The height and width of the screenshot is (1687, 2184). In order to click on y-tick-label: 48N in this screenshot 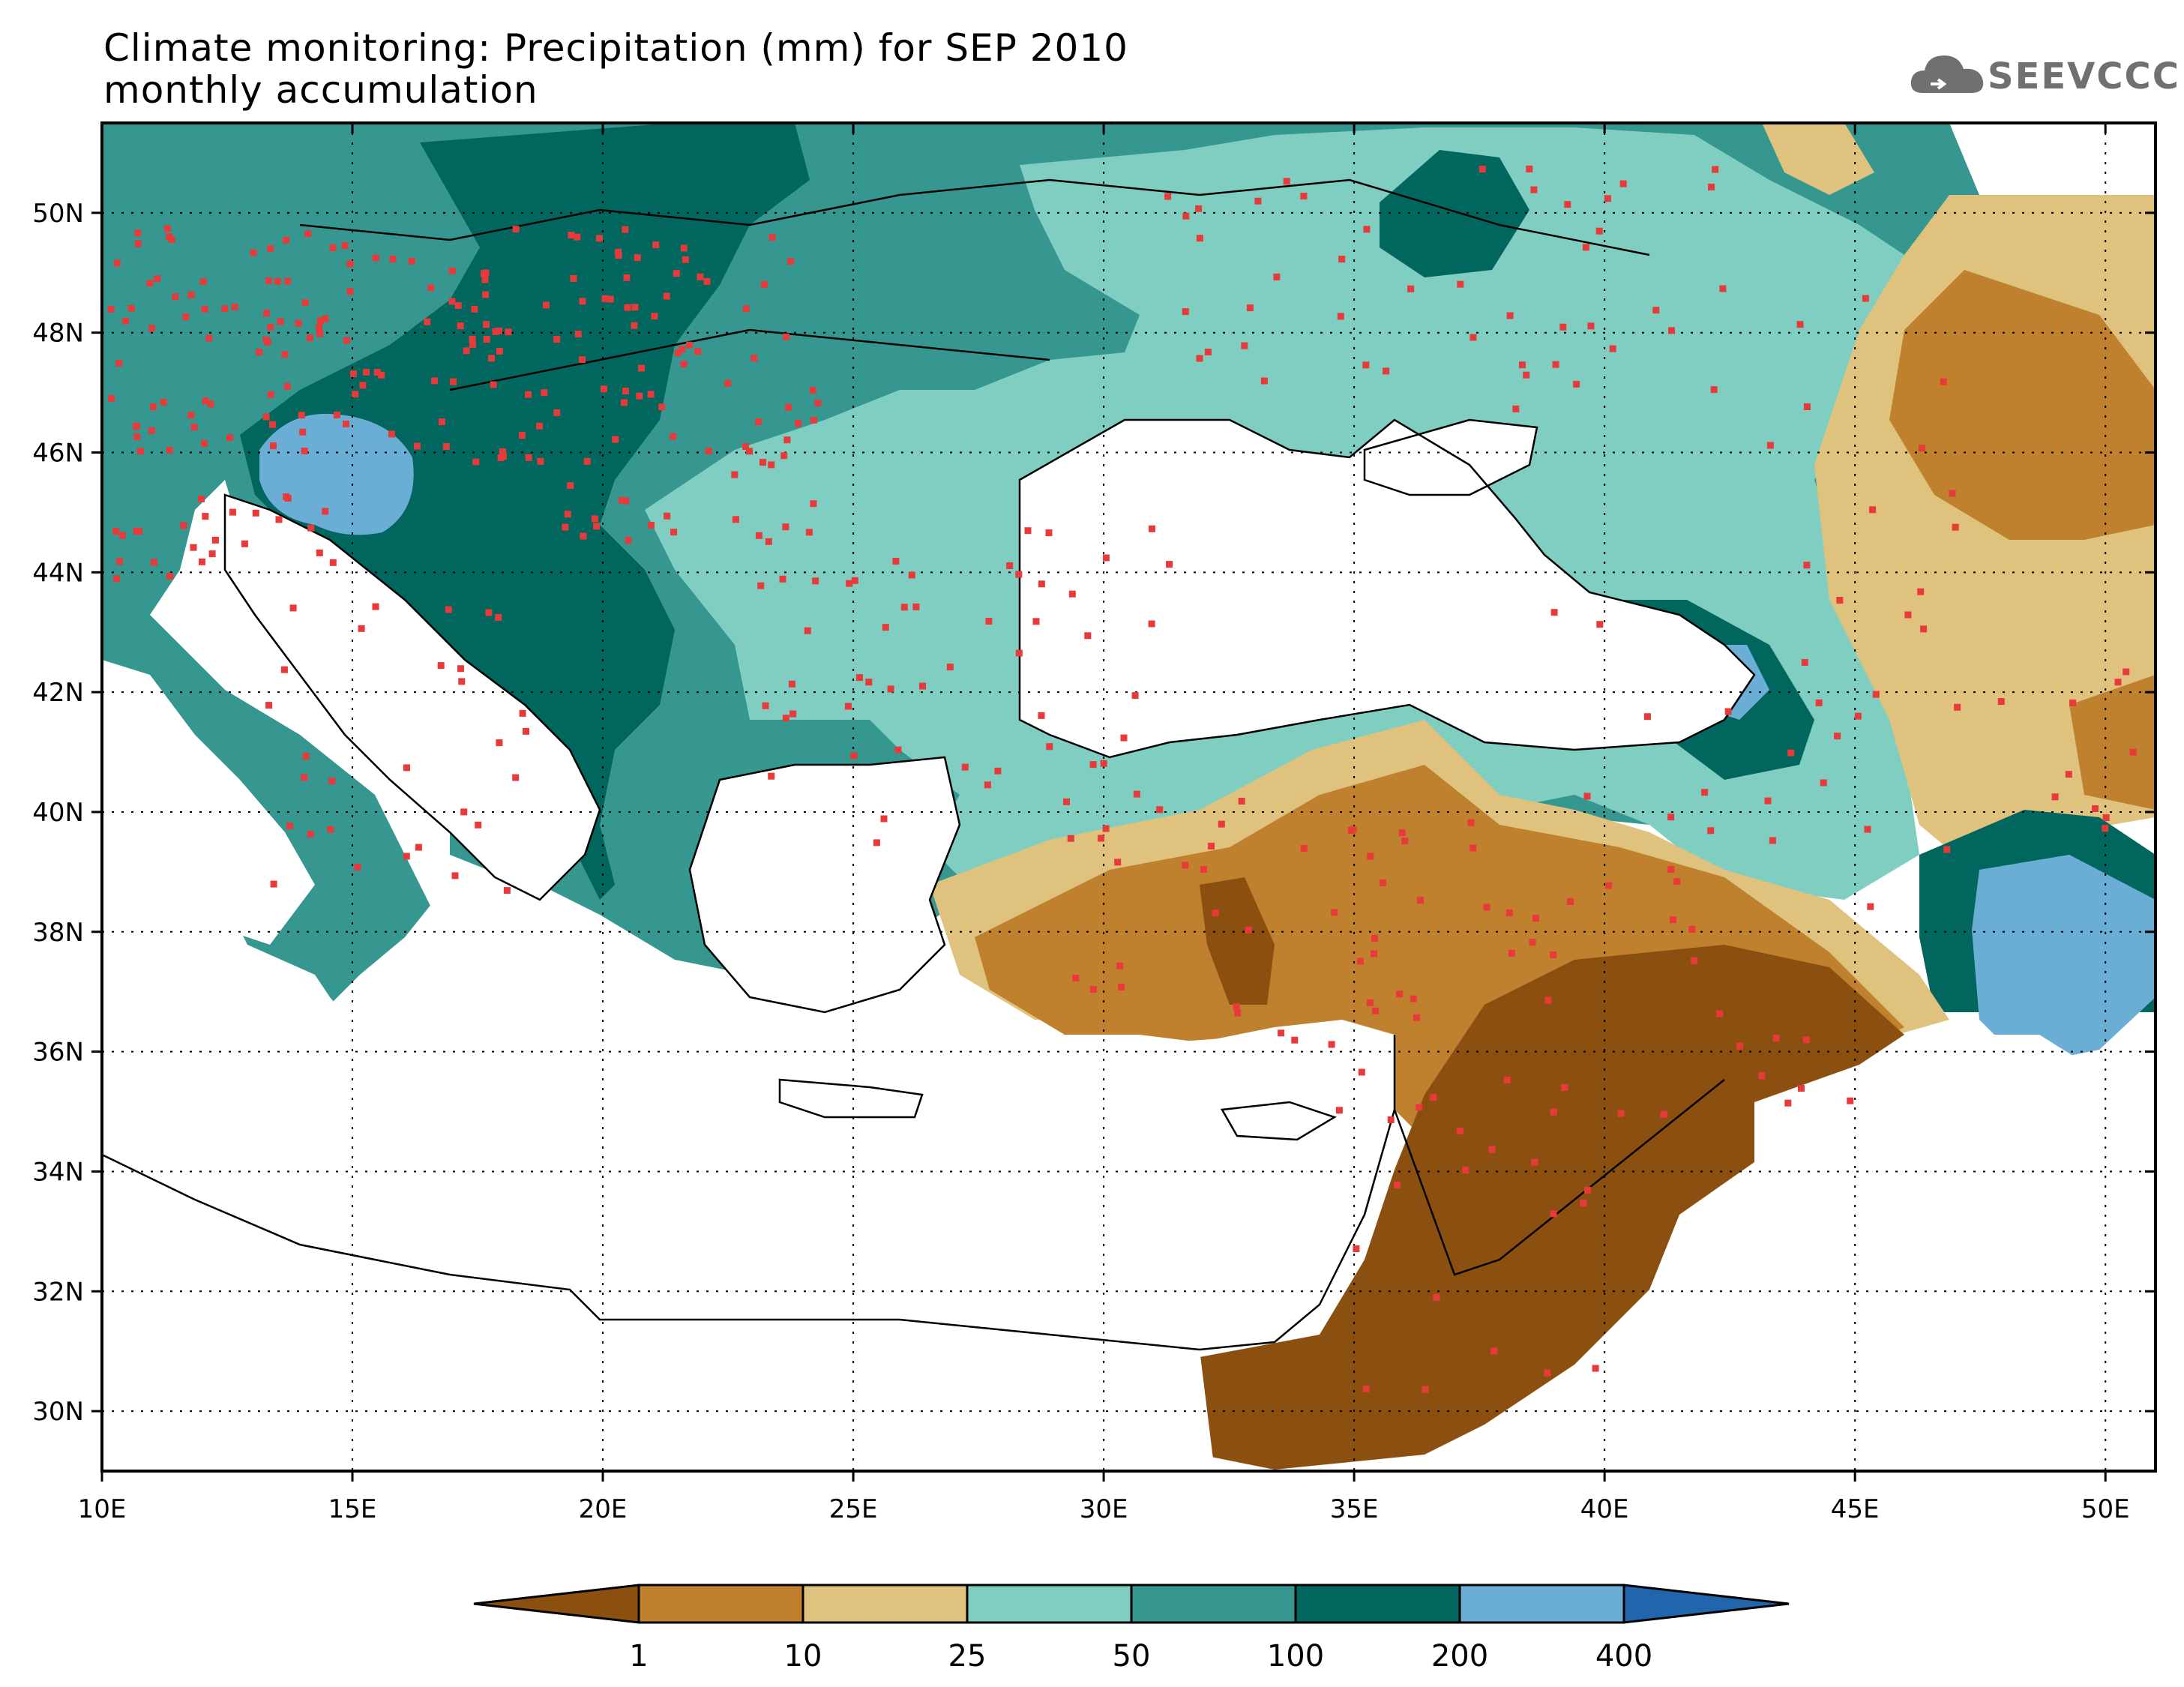, I will do `click(58, 334)`.